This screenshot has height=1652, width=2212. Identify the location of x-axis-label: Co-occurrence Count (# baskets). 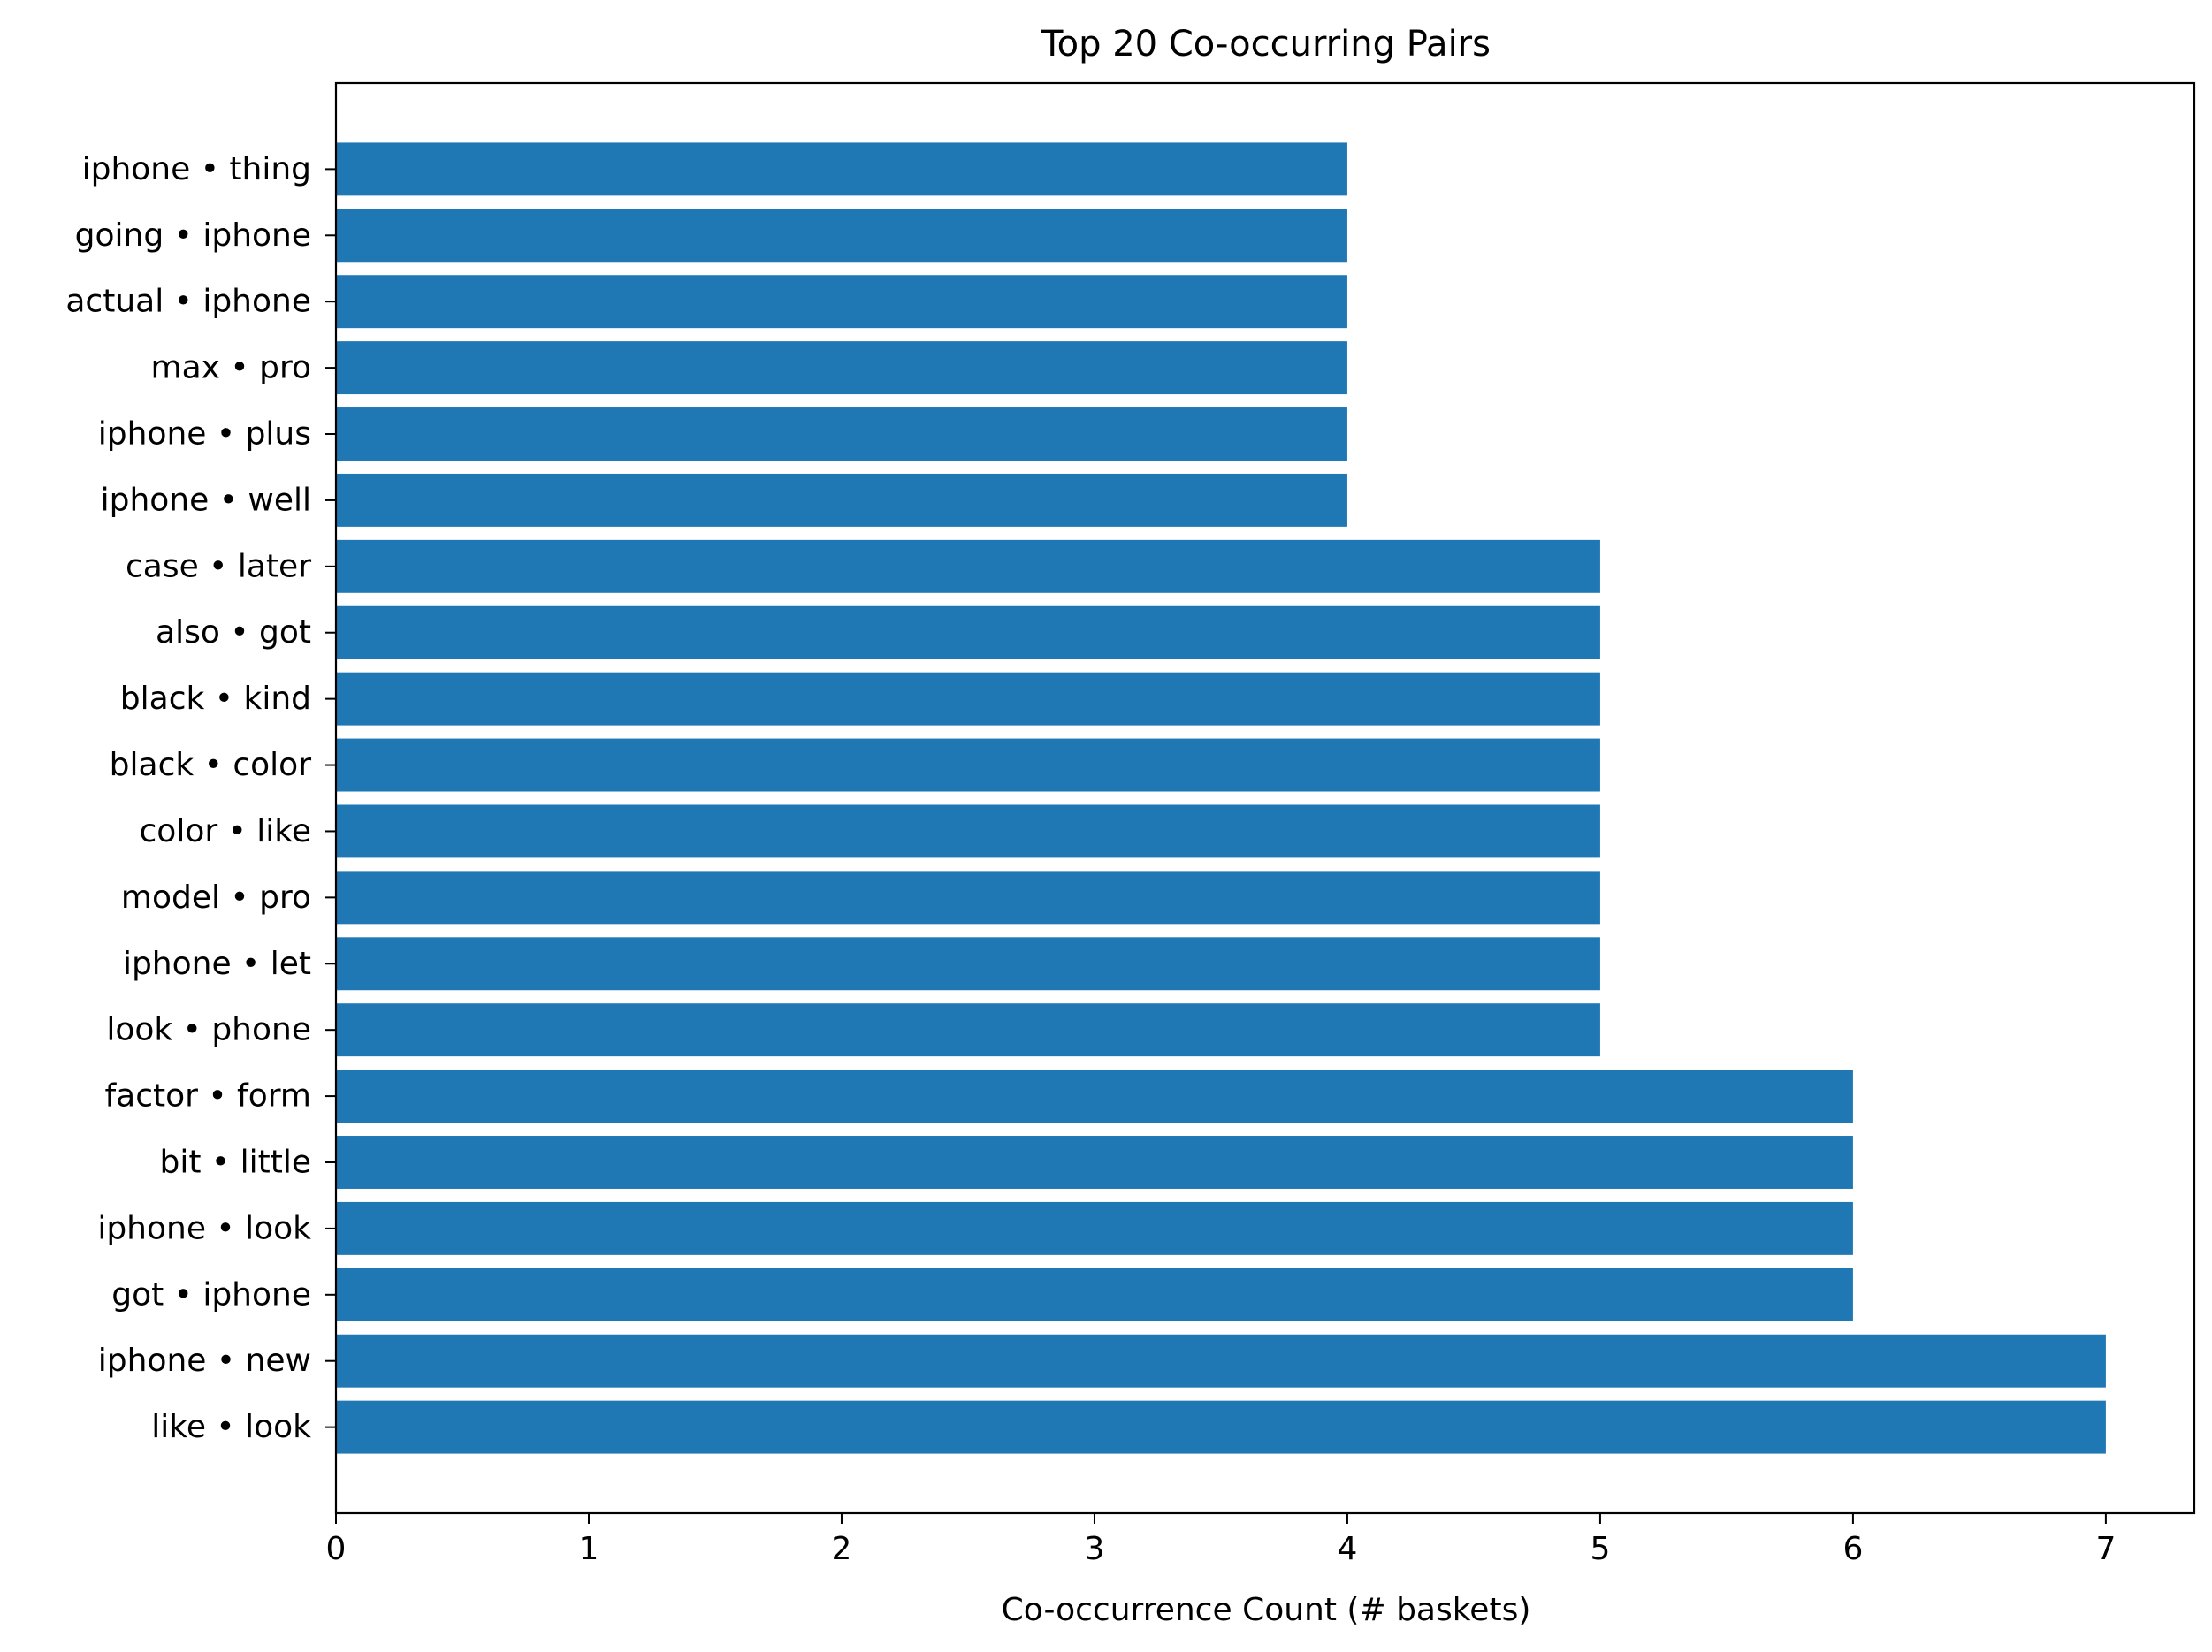
(1266, 1610).